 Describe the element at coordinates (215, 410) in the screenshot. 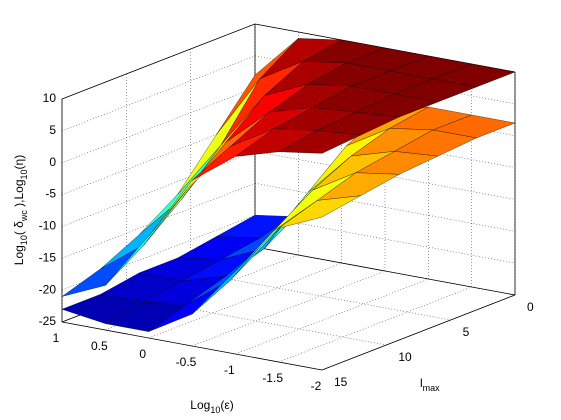

I see `x-axis-label-part: 10` at that location.